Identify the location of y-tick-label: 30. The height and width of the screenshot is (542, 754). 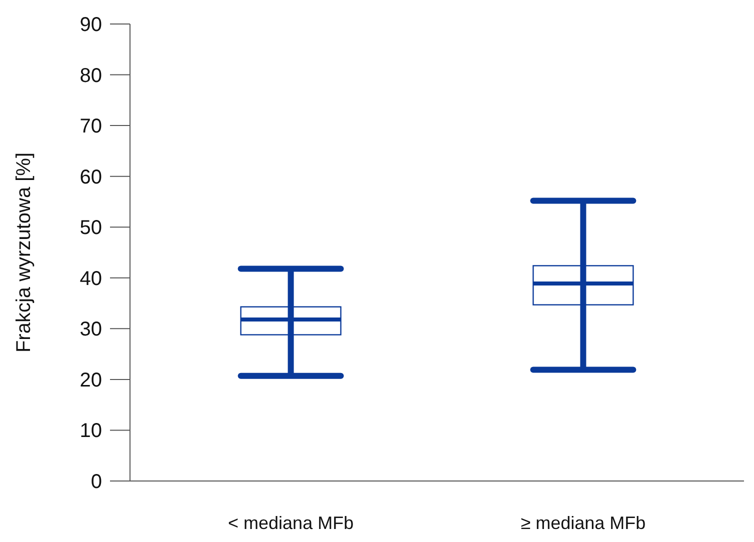
(91, 329).